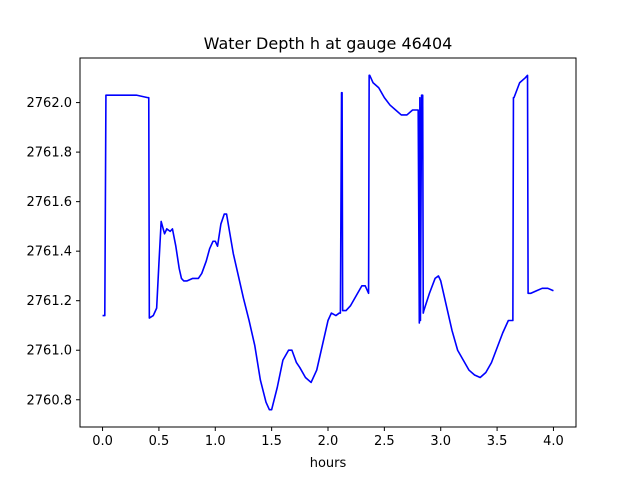  I want to click on y-tick-label: 2760.8, so click(50, 400).